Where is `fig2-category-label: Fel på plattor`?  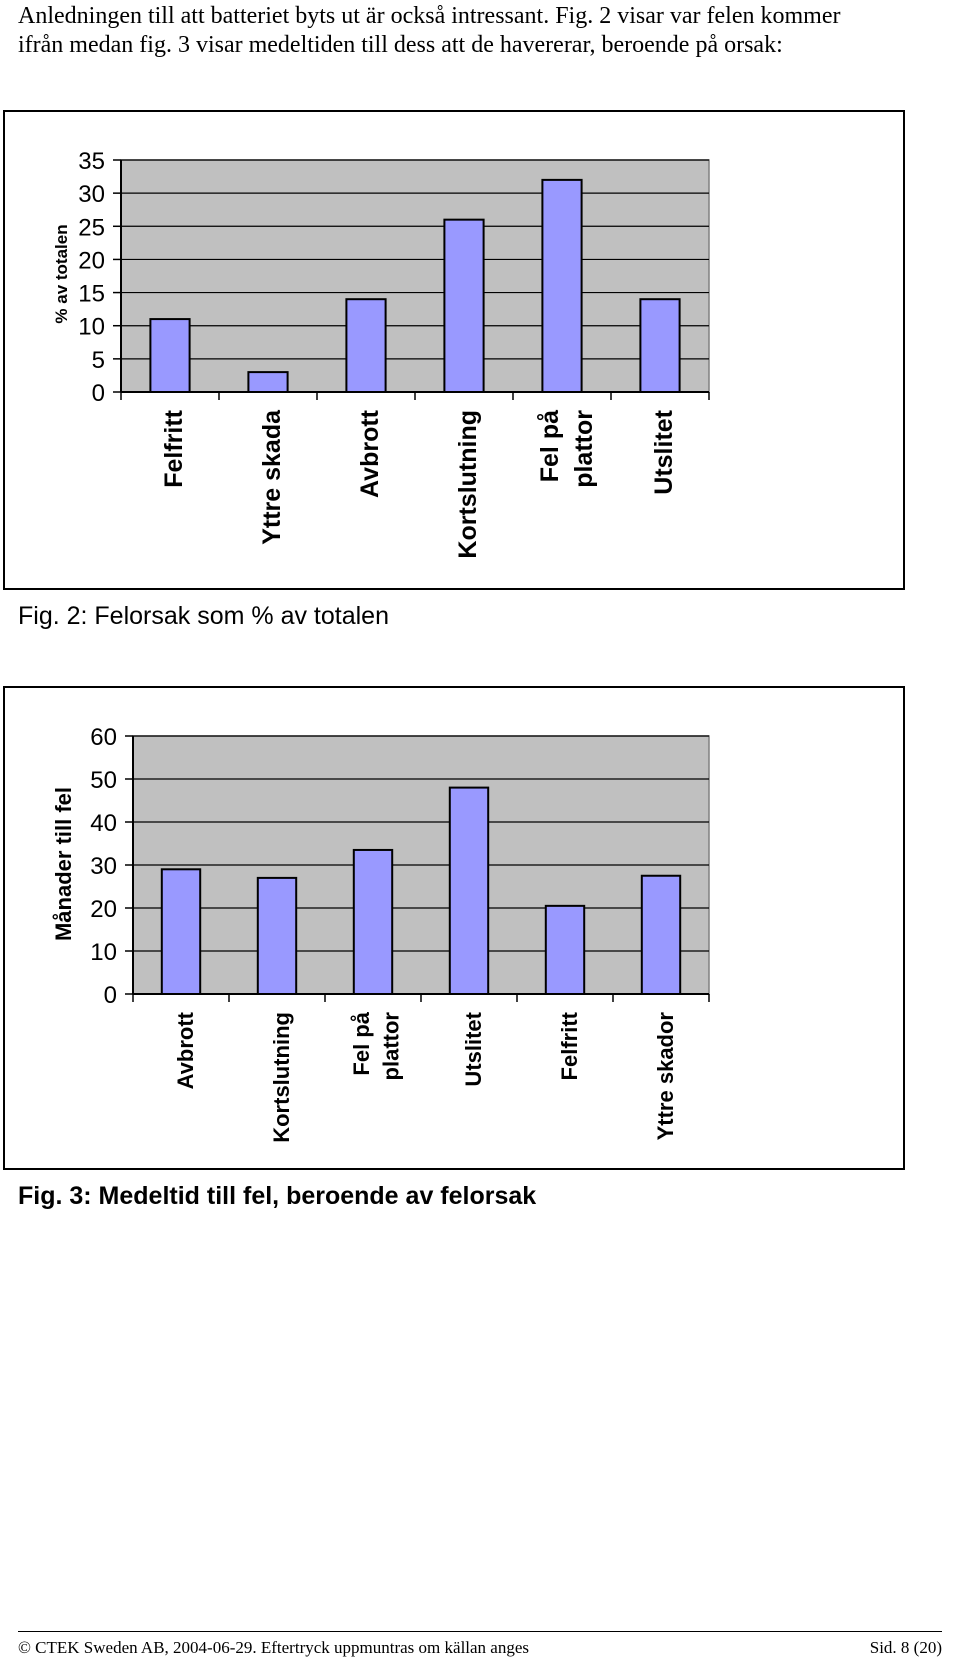 fig2-category-label: Fel på plattor is located at coordinates (567, 449).